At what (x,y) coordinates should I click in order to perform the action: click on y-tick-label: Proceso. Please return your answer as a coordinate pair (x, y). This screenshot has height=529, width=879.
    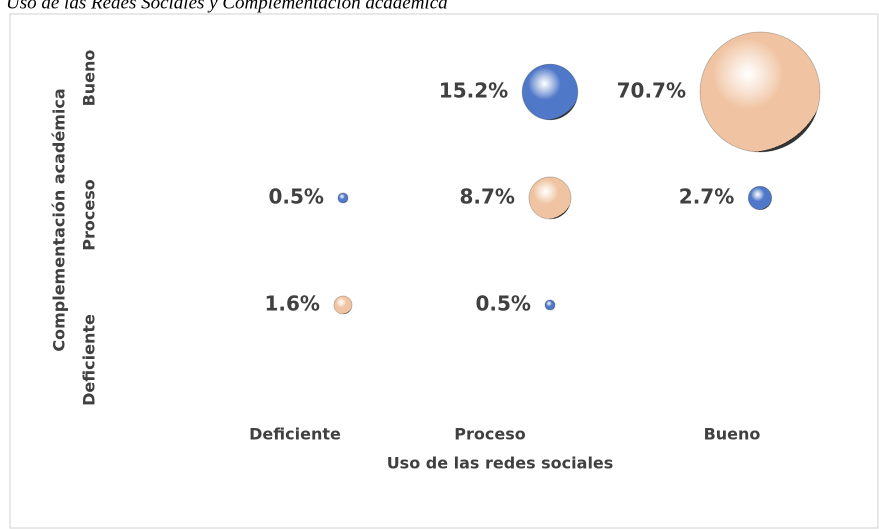
    Looking at the image, I should click on (89, 214).